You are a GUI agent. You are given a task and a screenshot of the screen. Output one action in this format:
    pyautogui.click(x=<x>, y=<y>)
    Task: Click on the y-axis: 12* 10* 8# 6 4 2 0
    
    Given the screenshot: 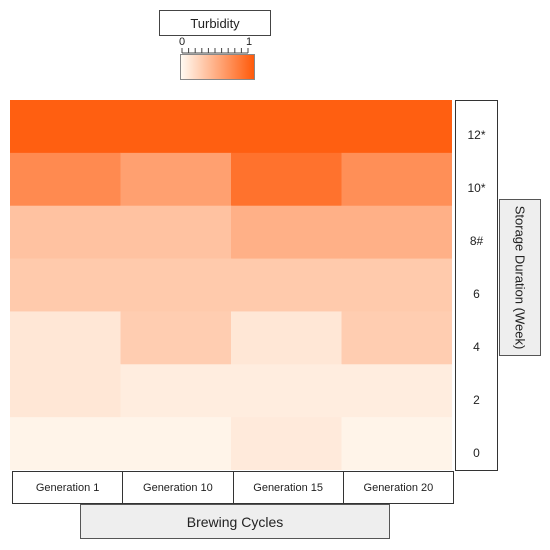 What is the action you would take?
    pyautogui.click(x=476, y=285)
    